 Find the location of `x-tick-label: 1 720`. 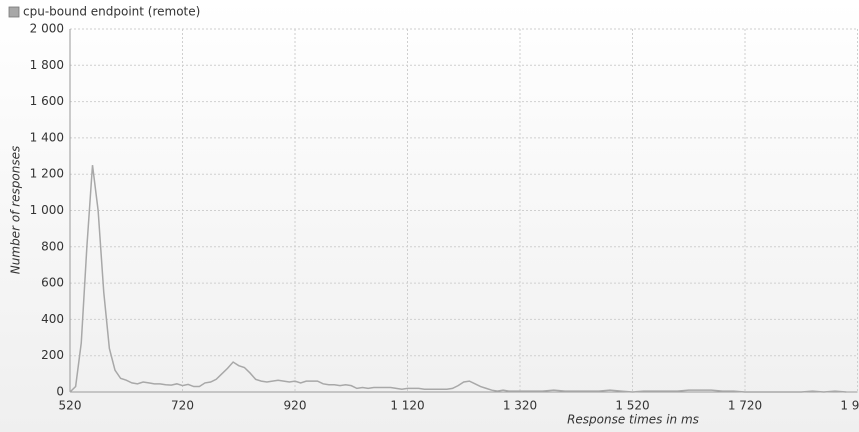

x-tick-label: 1 720 is located at coordinates (745, 406).